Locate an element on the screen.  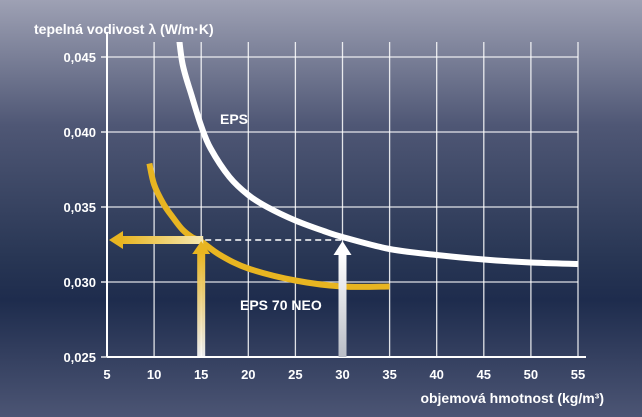
x-tick-label: 10 is located at coordinates (154, 374).